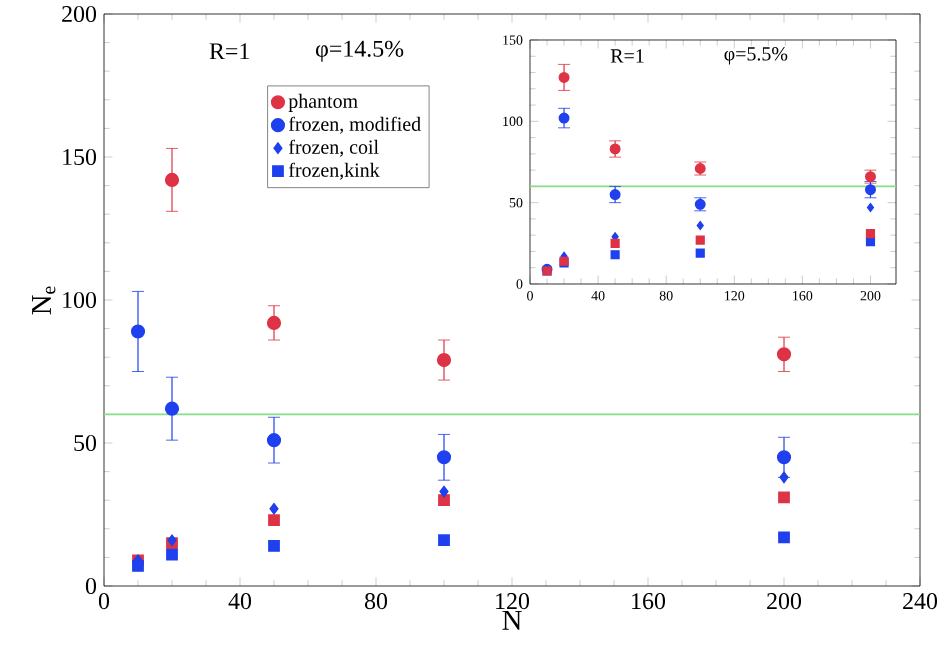  What do you see at coordinates (513, 601) in the screenshot?
I see `x-tick-label: 120` at bounding box center [513, 601].